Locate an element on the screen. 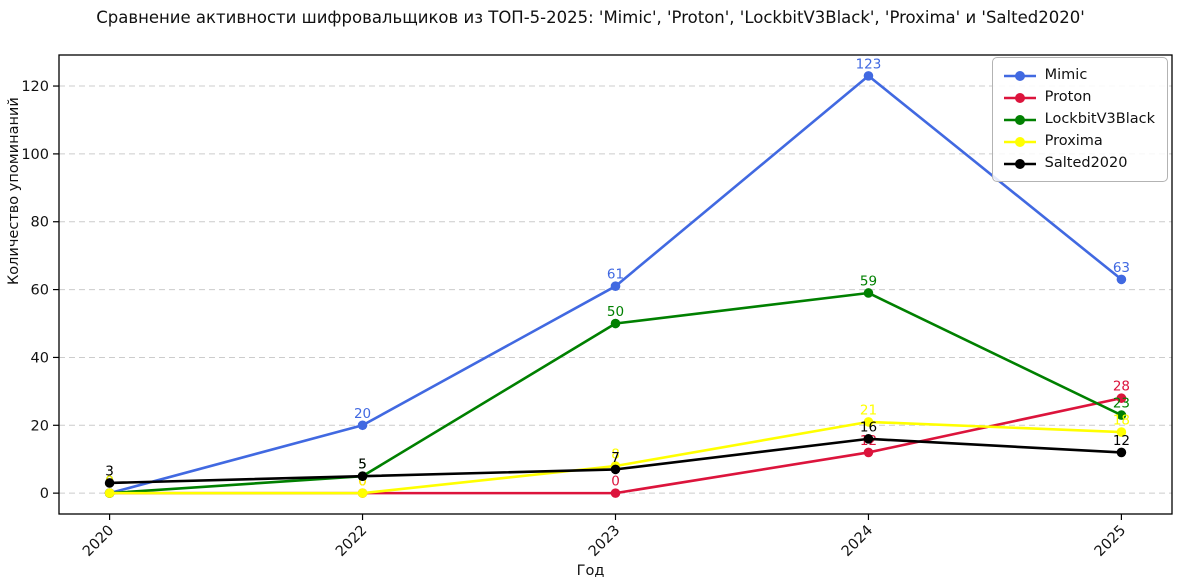  point-label-mimic: 123 is located at coordinates (869, 64).